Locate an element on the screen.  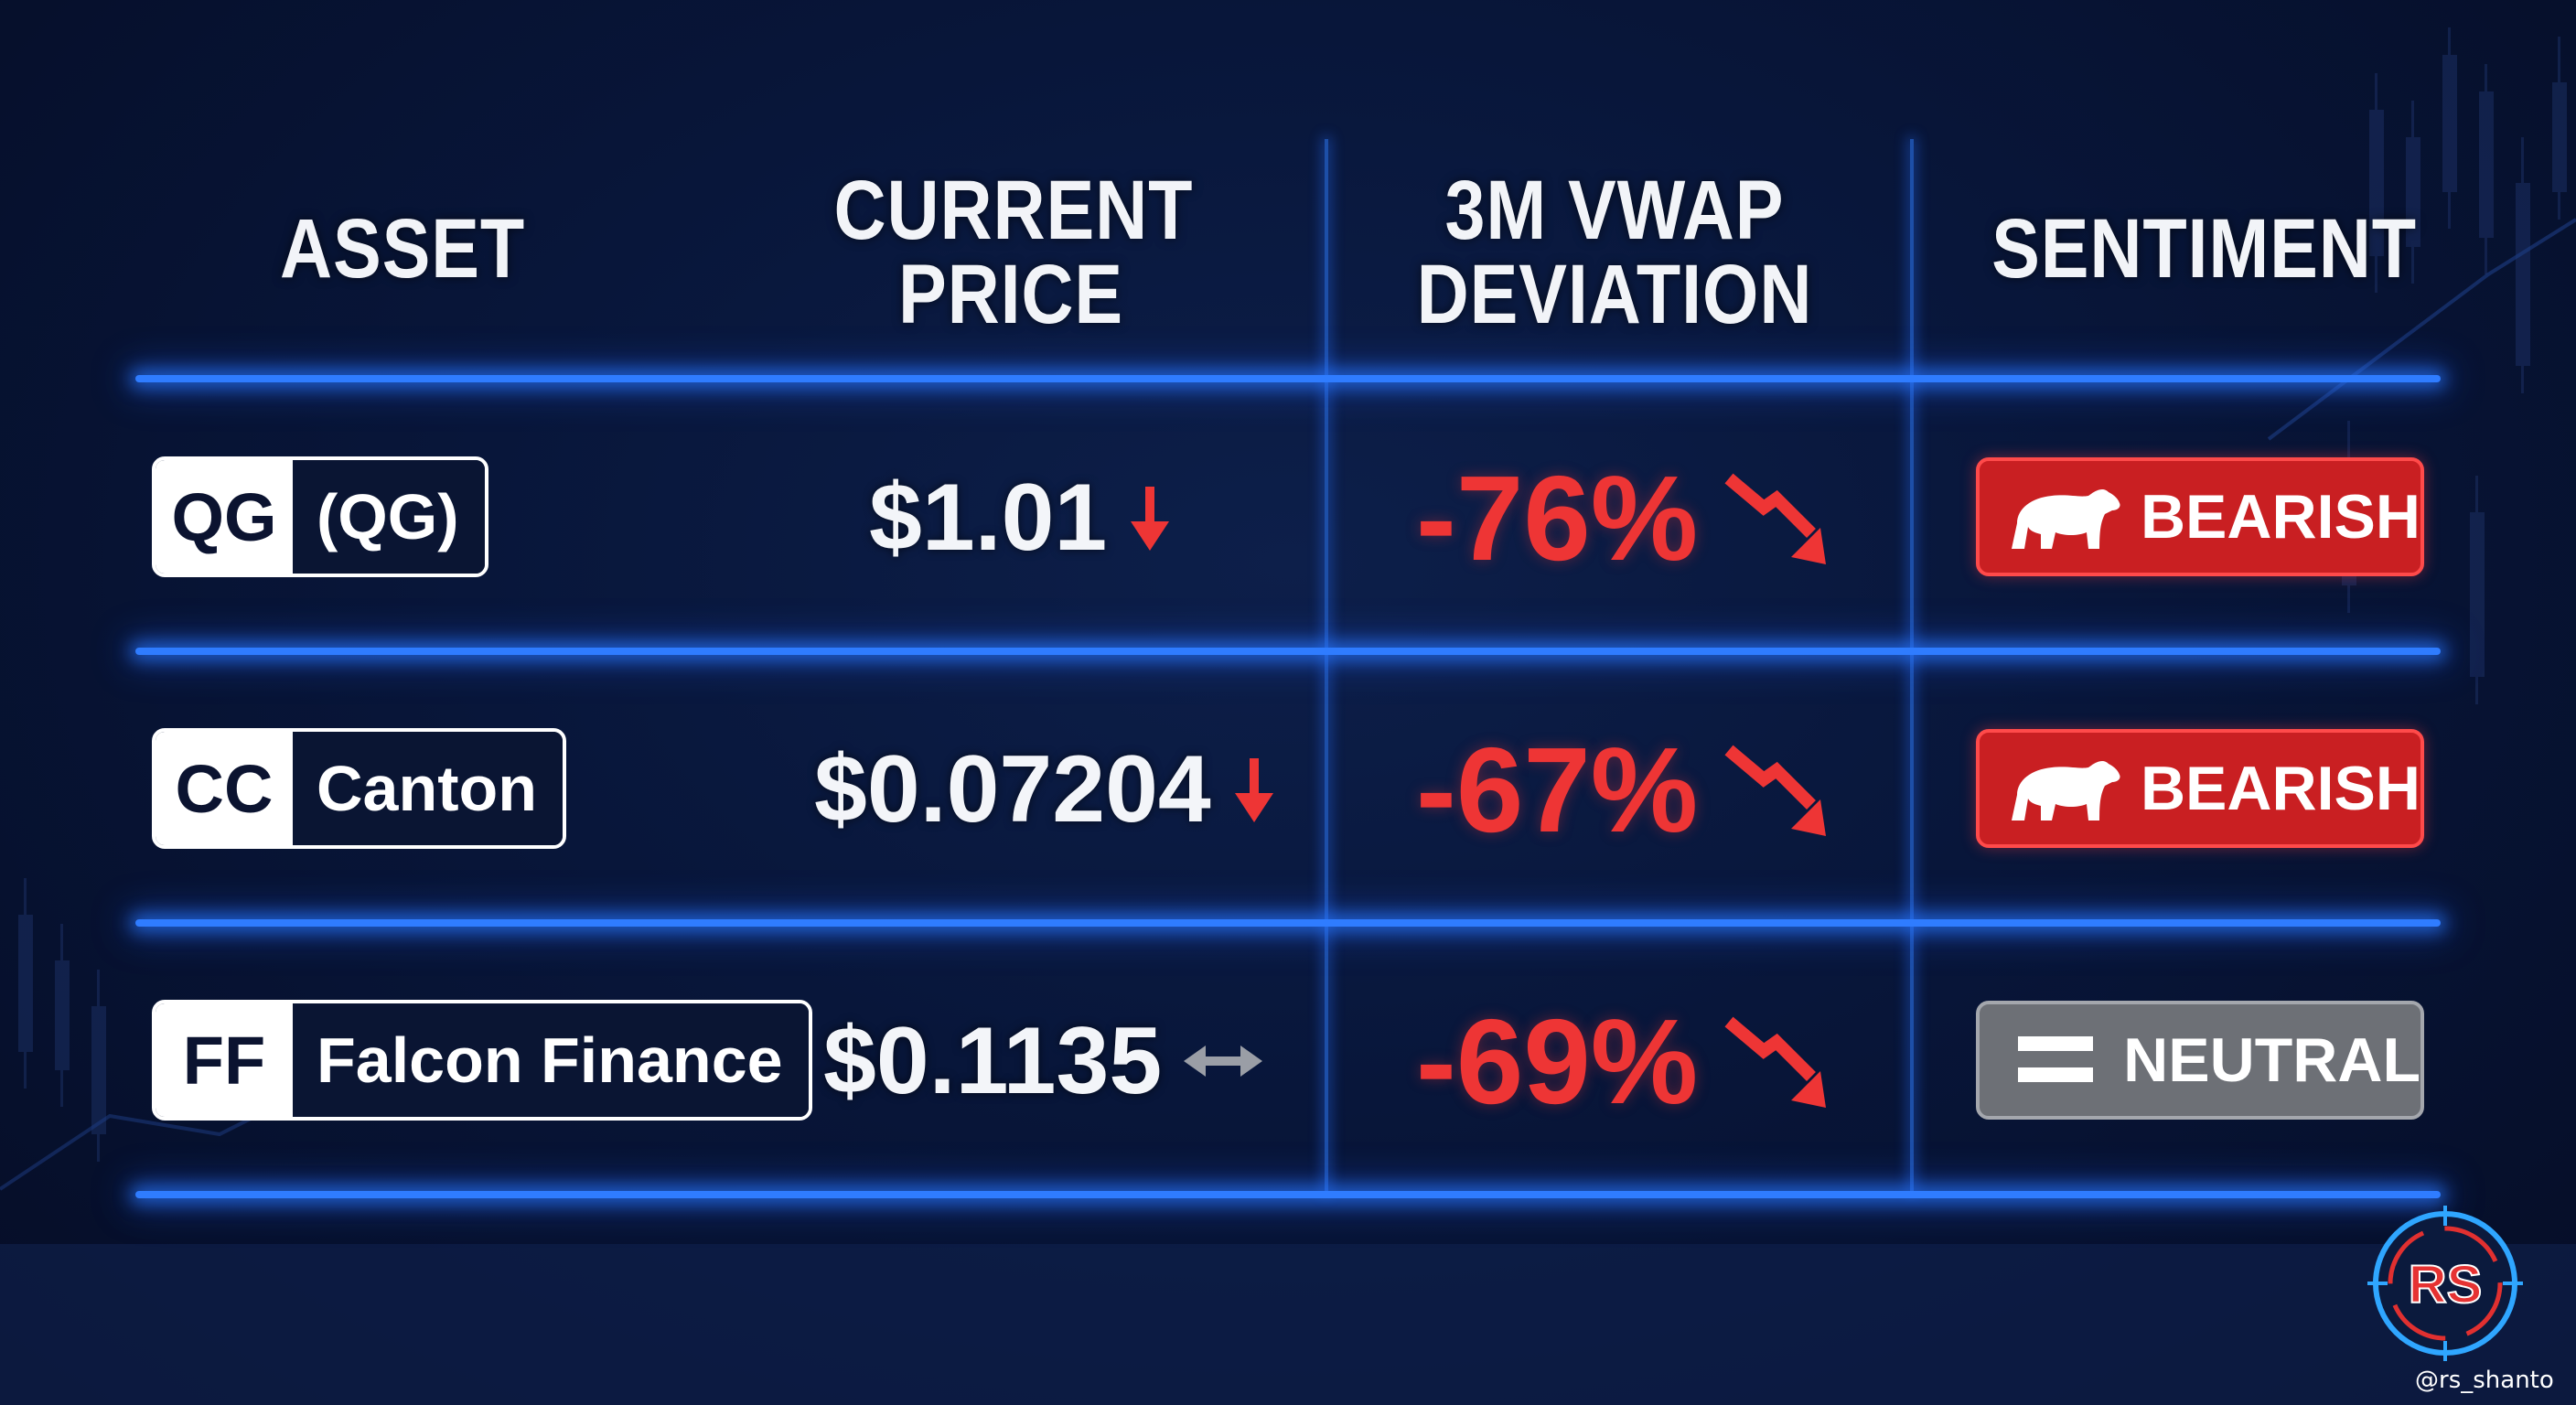
price-cell: $0.1135 is located at coordinates (1043, 1061).